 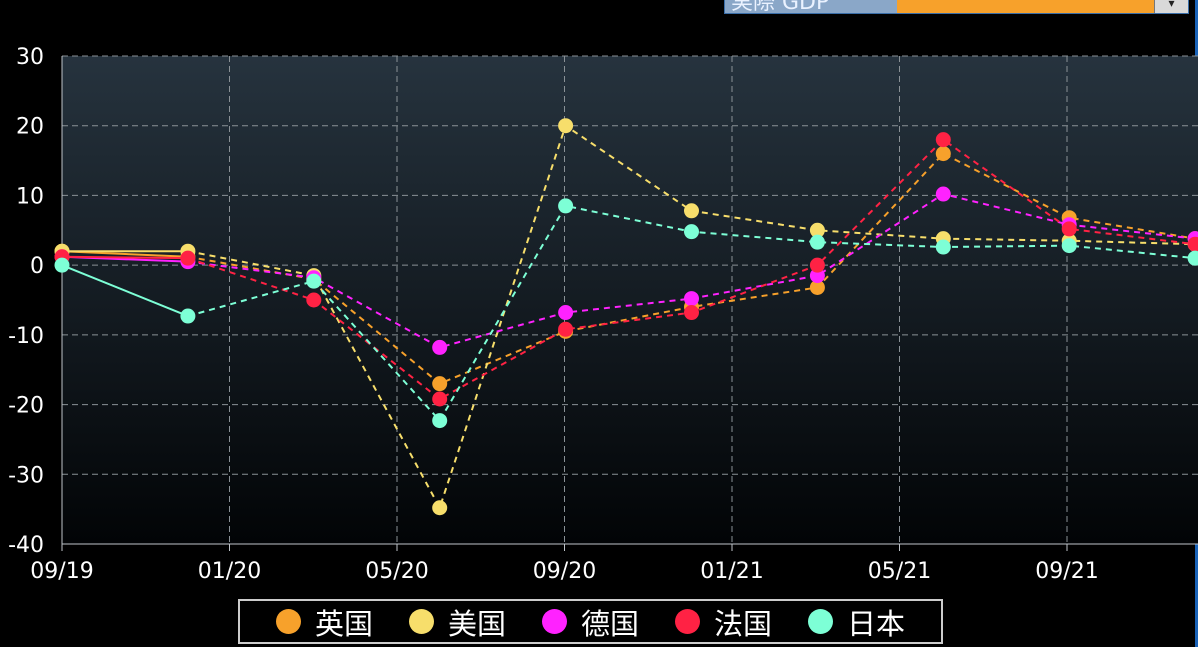 I want to click on y-tick-label: 10, so click(x=30, y=196).